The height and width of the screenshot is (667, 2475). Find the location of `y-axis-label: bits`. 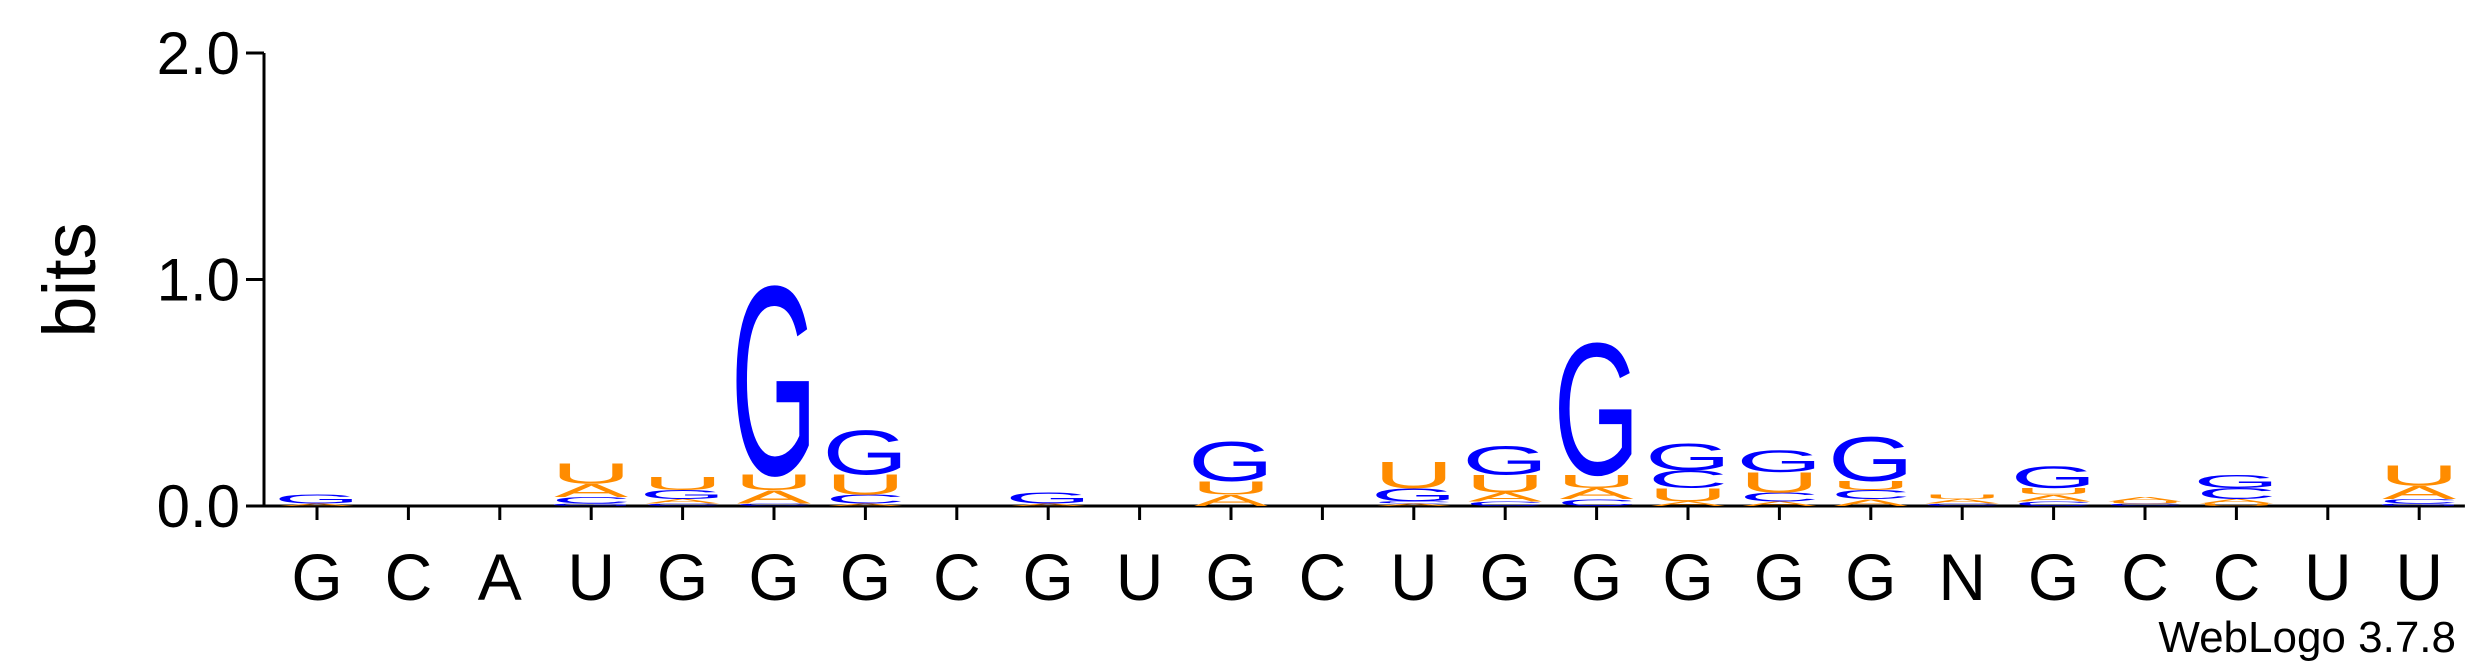

y-axis-label: bits is located at coordinates (69, 279).